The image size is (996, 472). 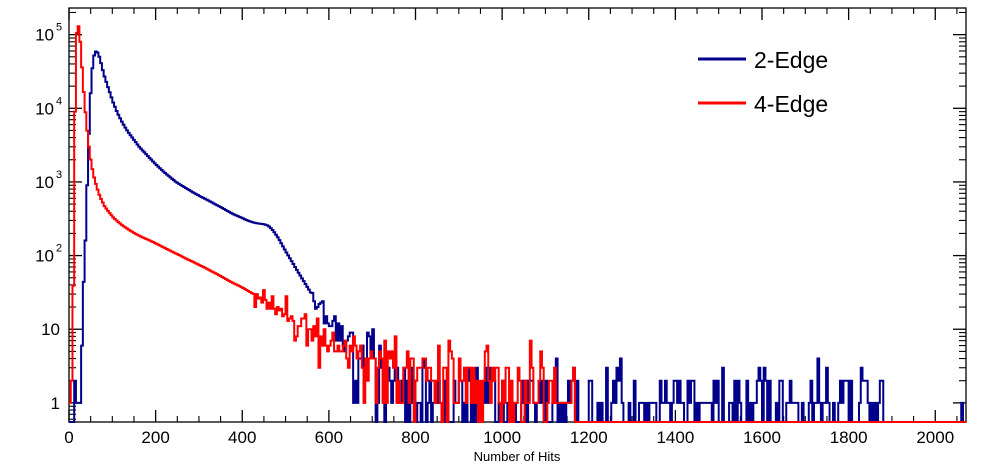 What do you see at coordinates (589, 437) in the screenshot?
I see `x-tick-label: 1200` at bounding box center [589, 437].